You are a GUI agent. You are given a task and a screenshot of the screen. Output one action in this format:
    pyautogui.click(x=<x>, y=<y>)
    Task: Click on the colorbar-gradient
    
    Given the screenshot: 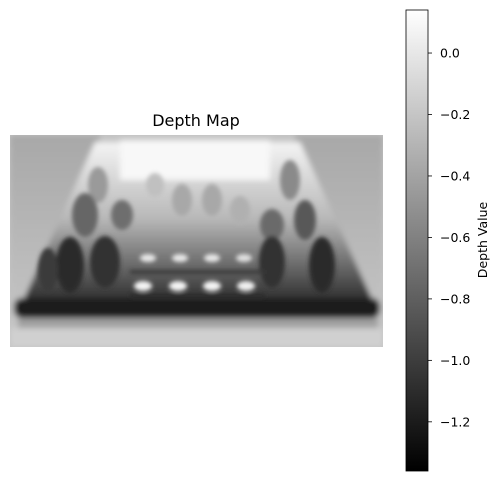 What is the action you would take?
    pyautogui.click(x=417, y=240)
    